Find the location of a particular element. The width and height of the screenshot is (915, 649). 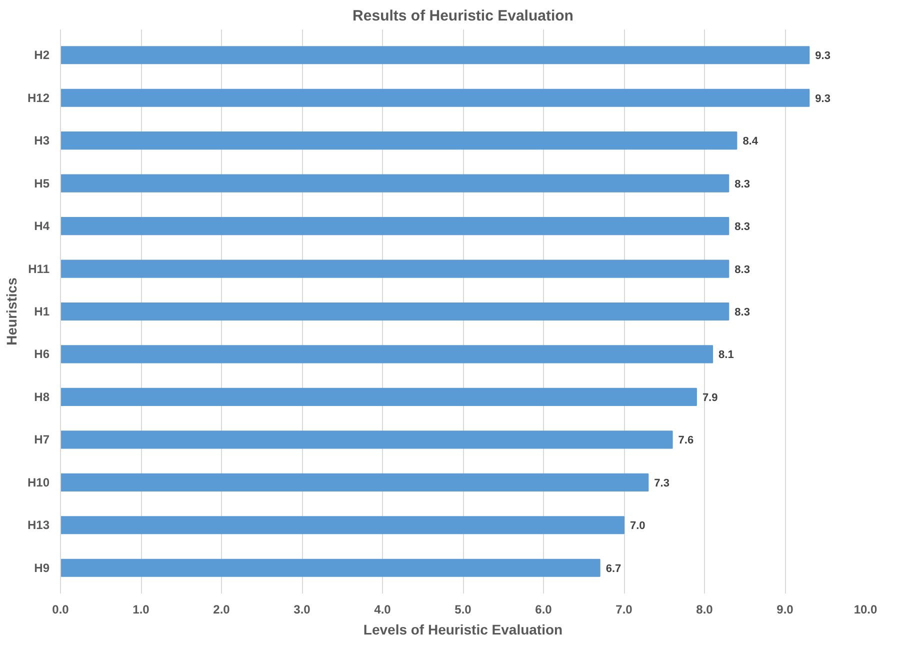

x-tick-label: 1.0 is located at coordinates (141, 609).